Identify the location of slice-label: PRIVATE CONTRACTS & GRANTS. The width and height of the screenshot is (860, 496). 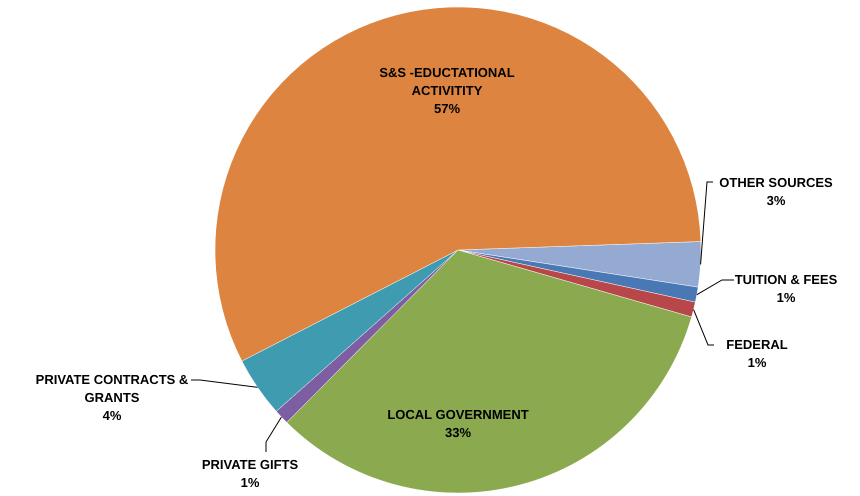
(112, 388).